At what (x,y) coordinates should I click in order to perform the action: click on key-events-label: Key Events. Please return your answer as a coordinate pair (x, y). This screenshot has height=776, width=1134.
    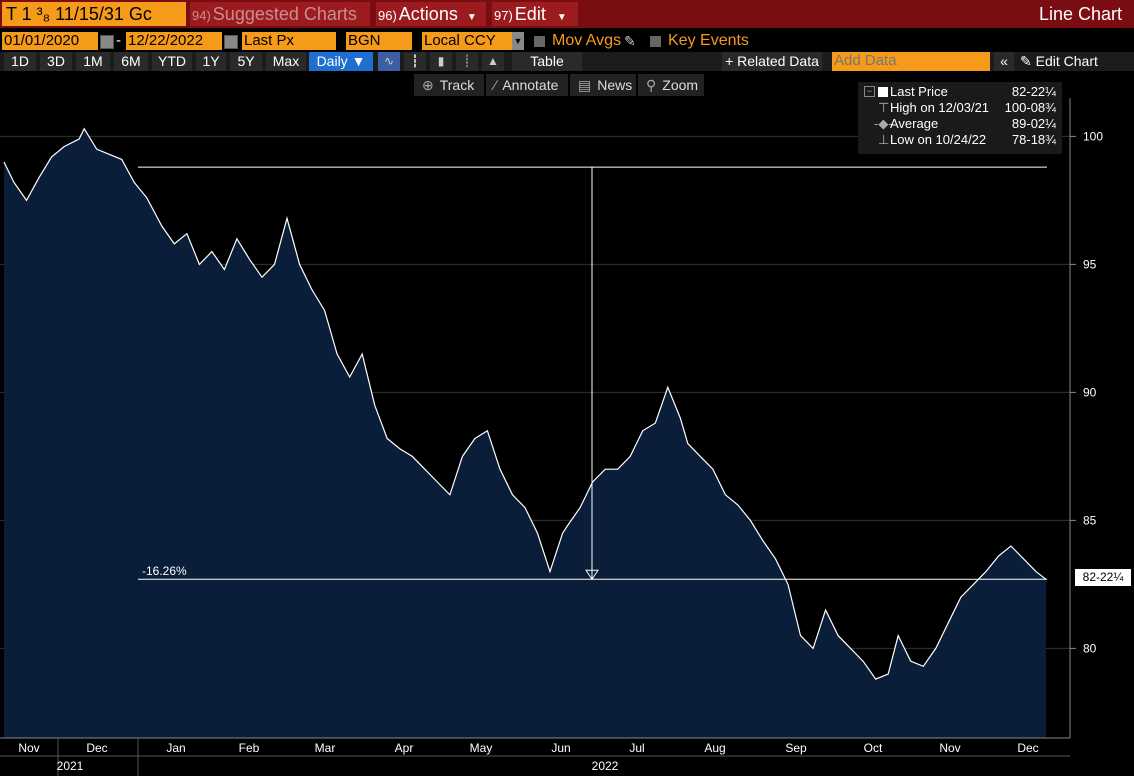
    Looking at the image, I should click on (708, 40).